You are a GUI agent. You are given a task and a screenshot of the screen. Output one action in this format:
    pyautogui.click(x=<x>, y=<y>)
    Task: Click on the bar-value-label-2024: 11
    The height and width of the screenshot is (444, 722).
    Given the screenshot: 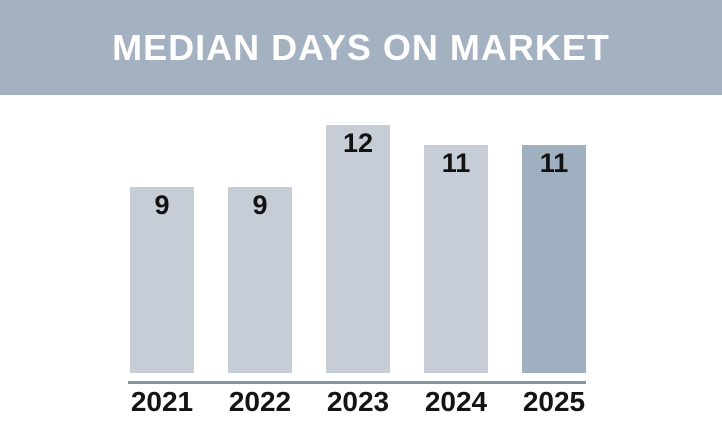 What is the action you would take?
    pyautogui.click(x=456, y=163)
    